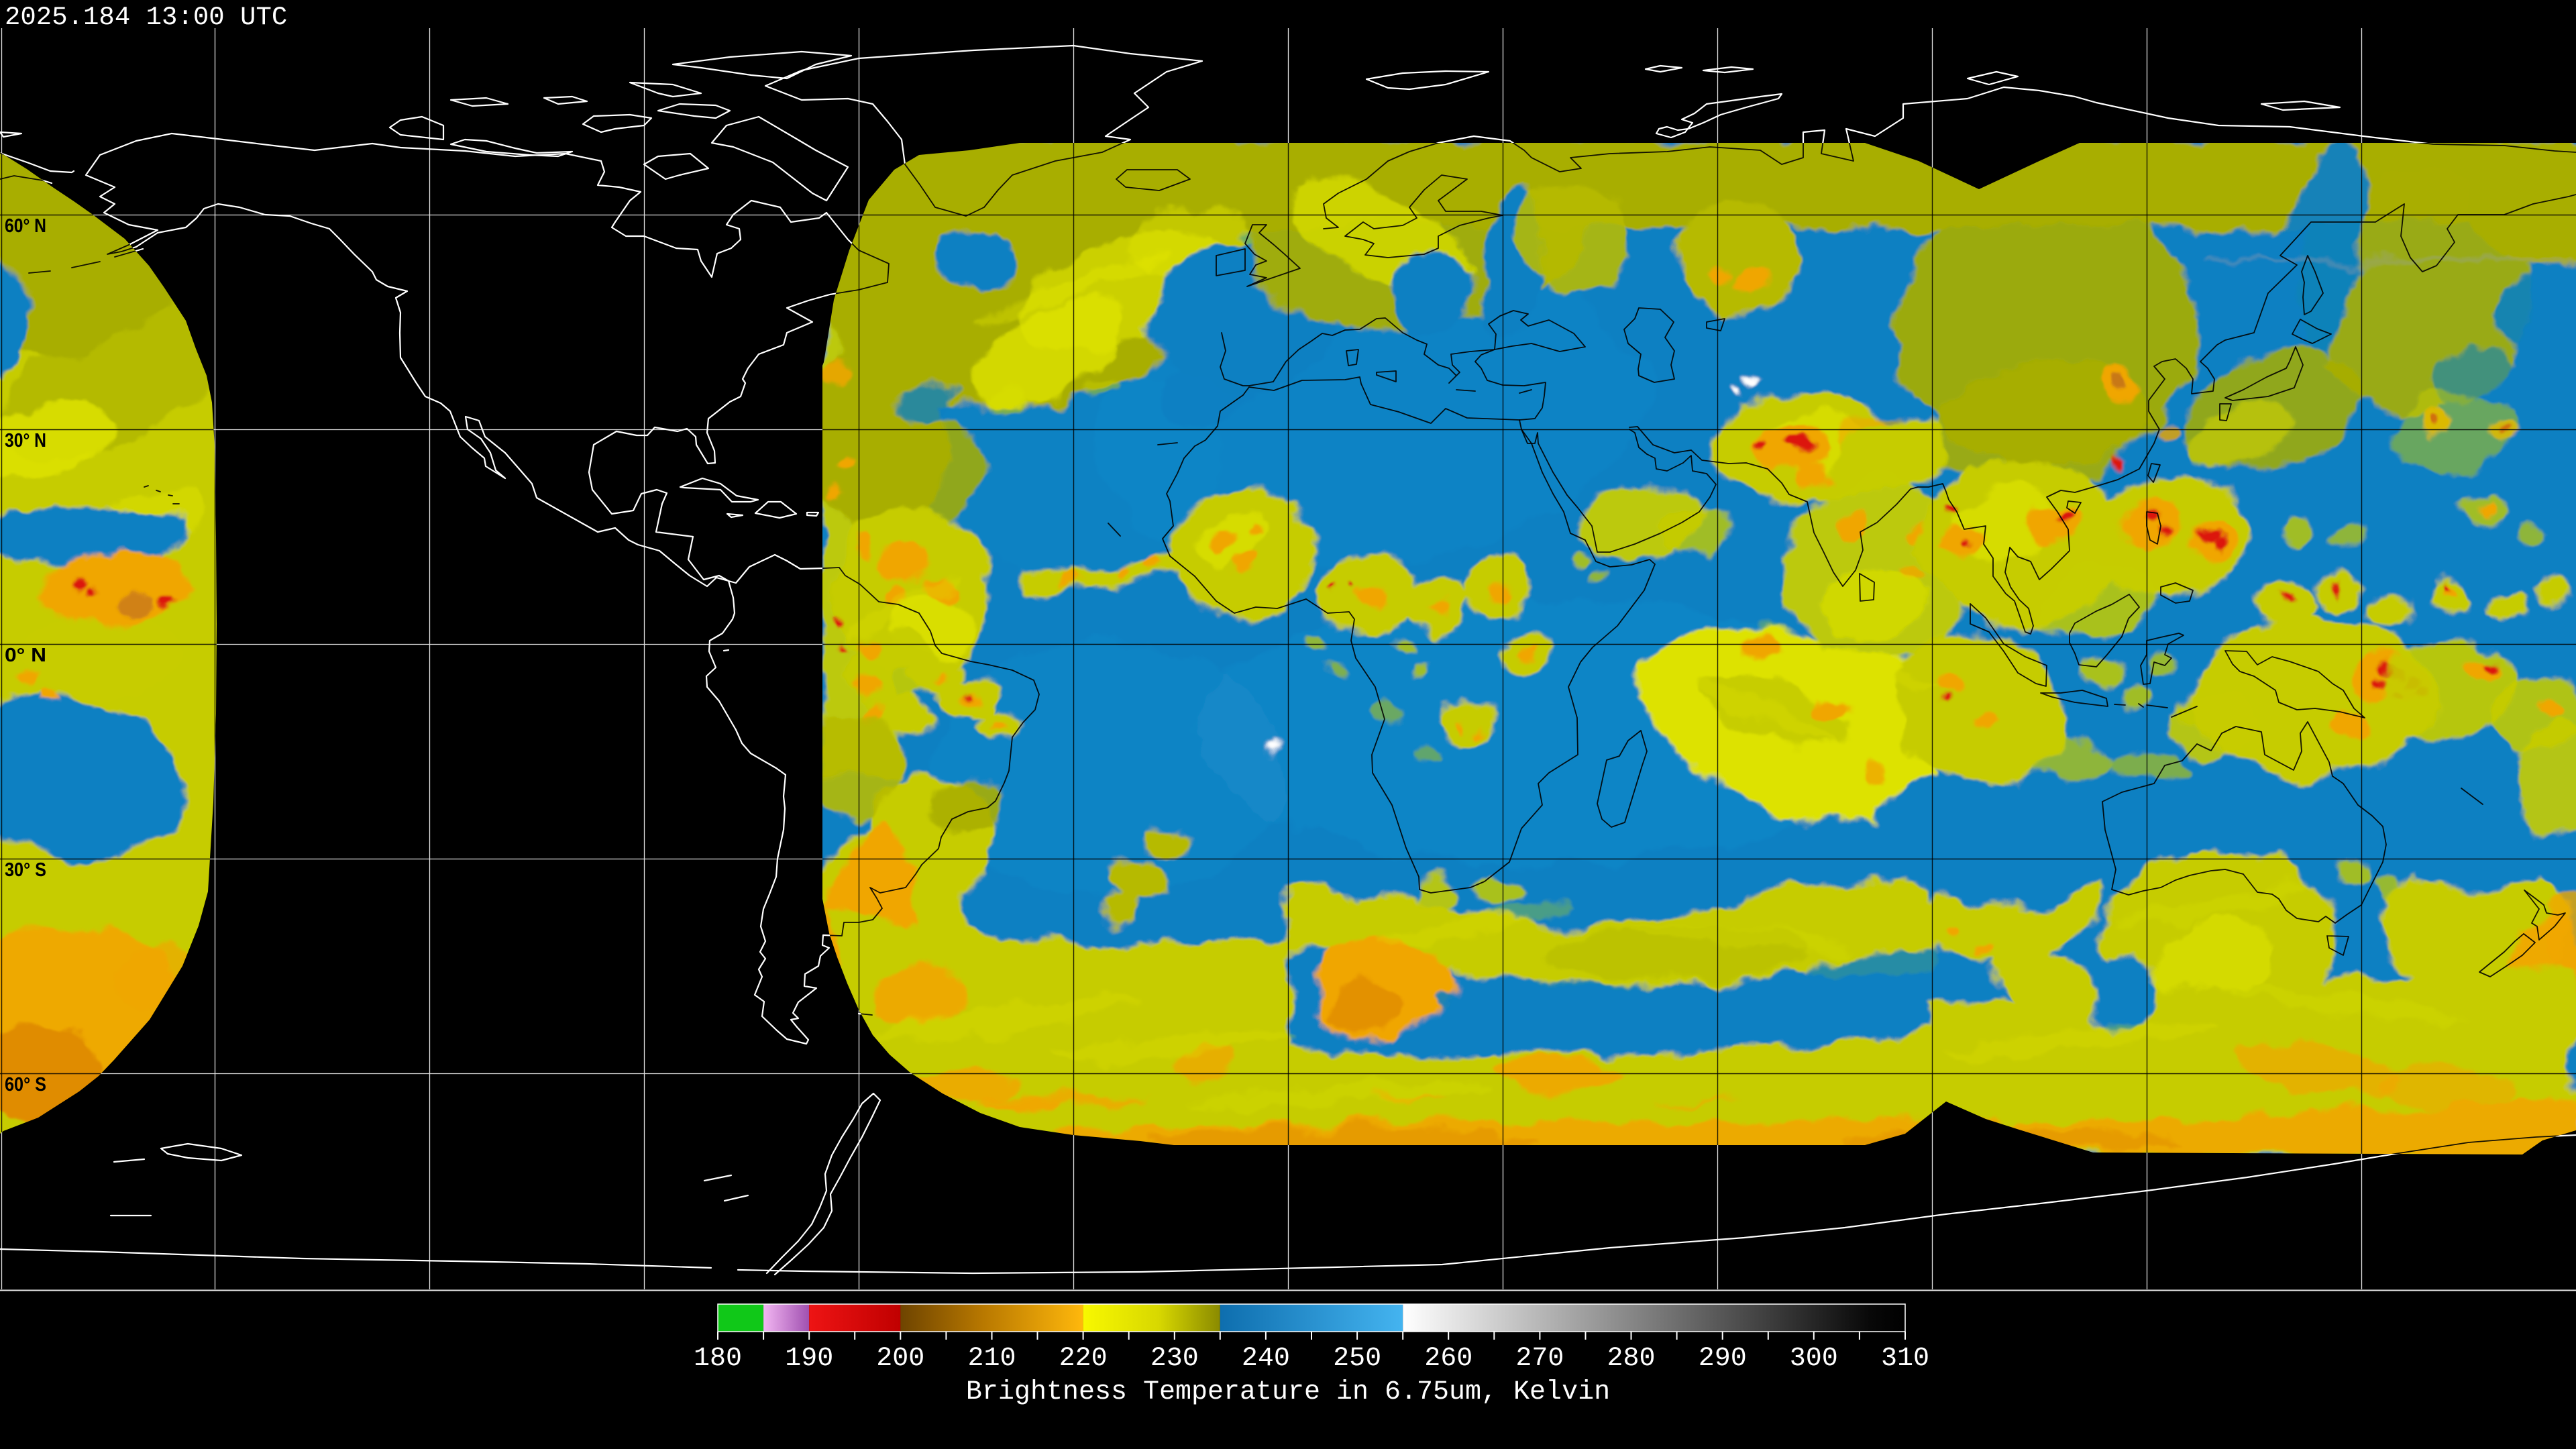 The image size is (2576, 1449). I want to click on svg-text: 270, so click(1539, 1359).